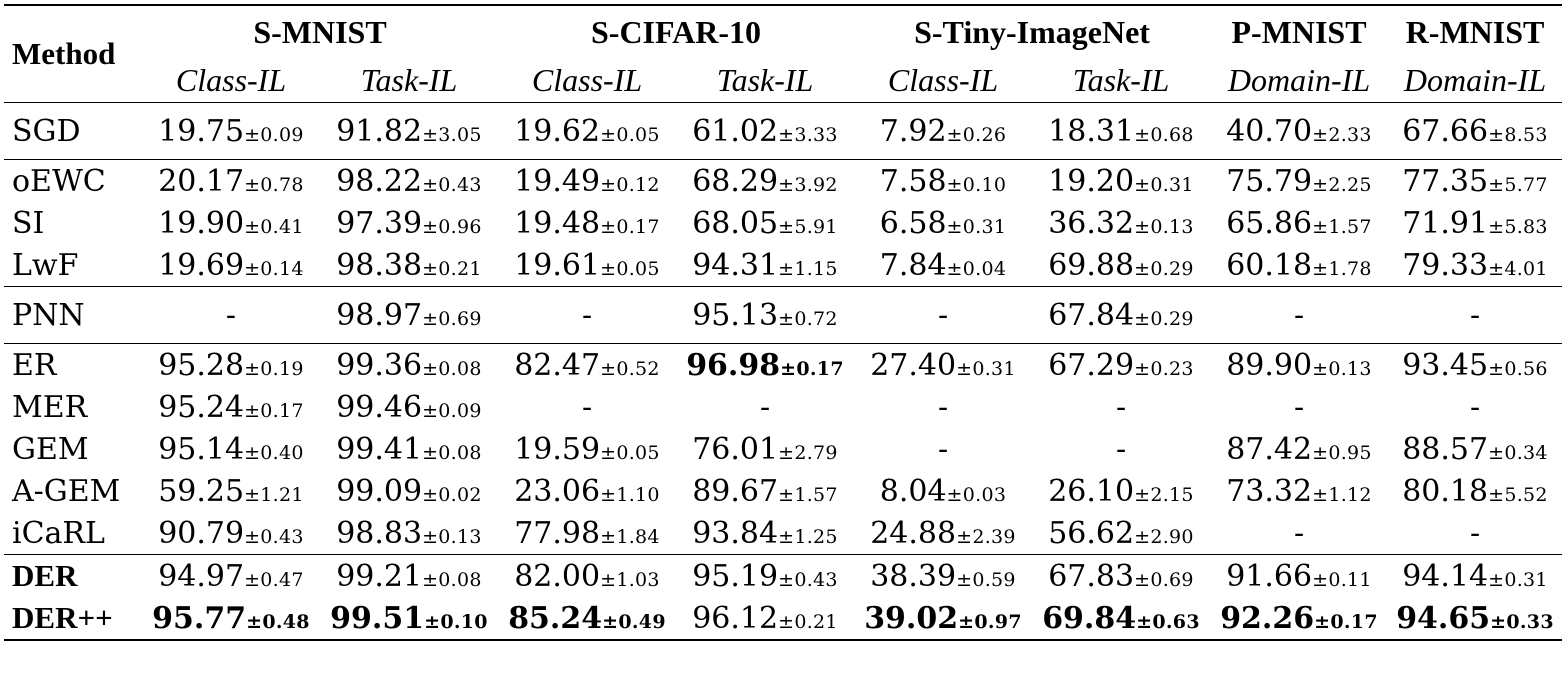 Image resolution: width=1564 pixels, height=697 pixels. Describe the element at coordinates (913, 576) in the screenshot. I see `accuracy-value: 38.39` at that location.